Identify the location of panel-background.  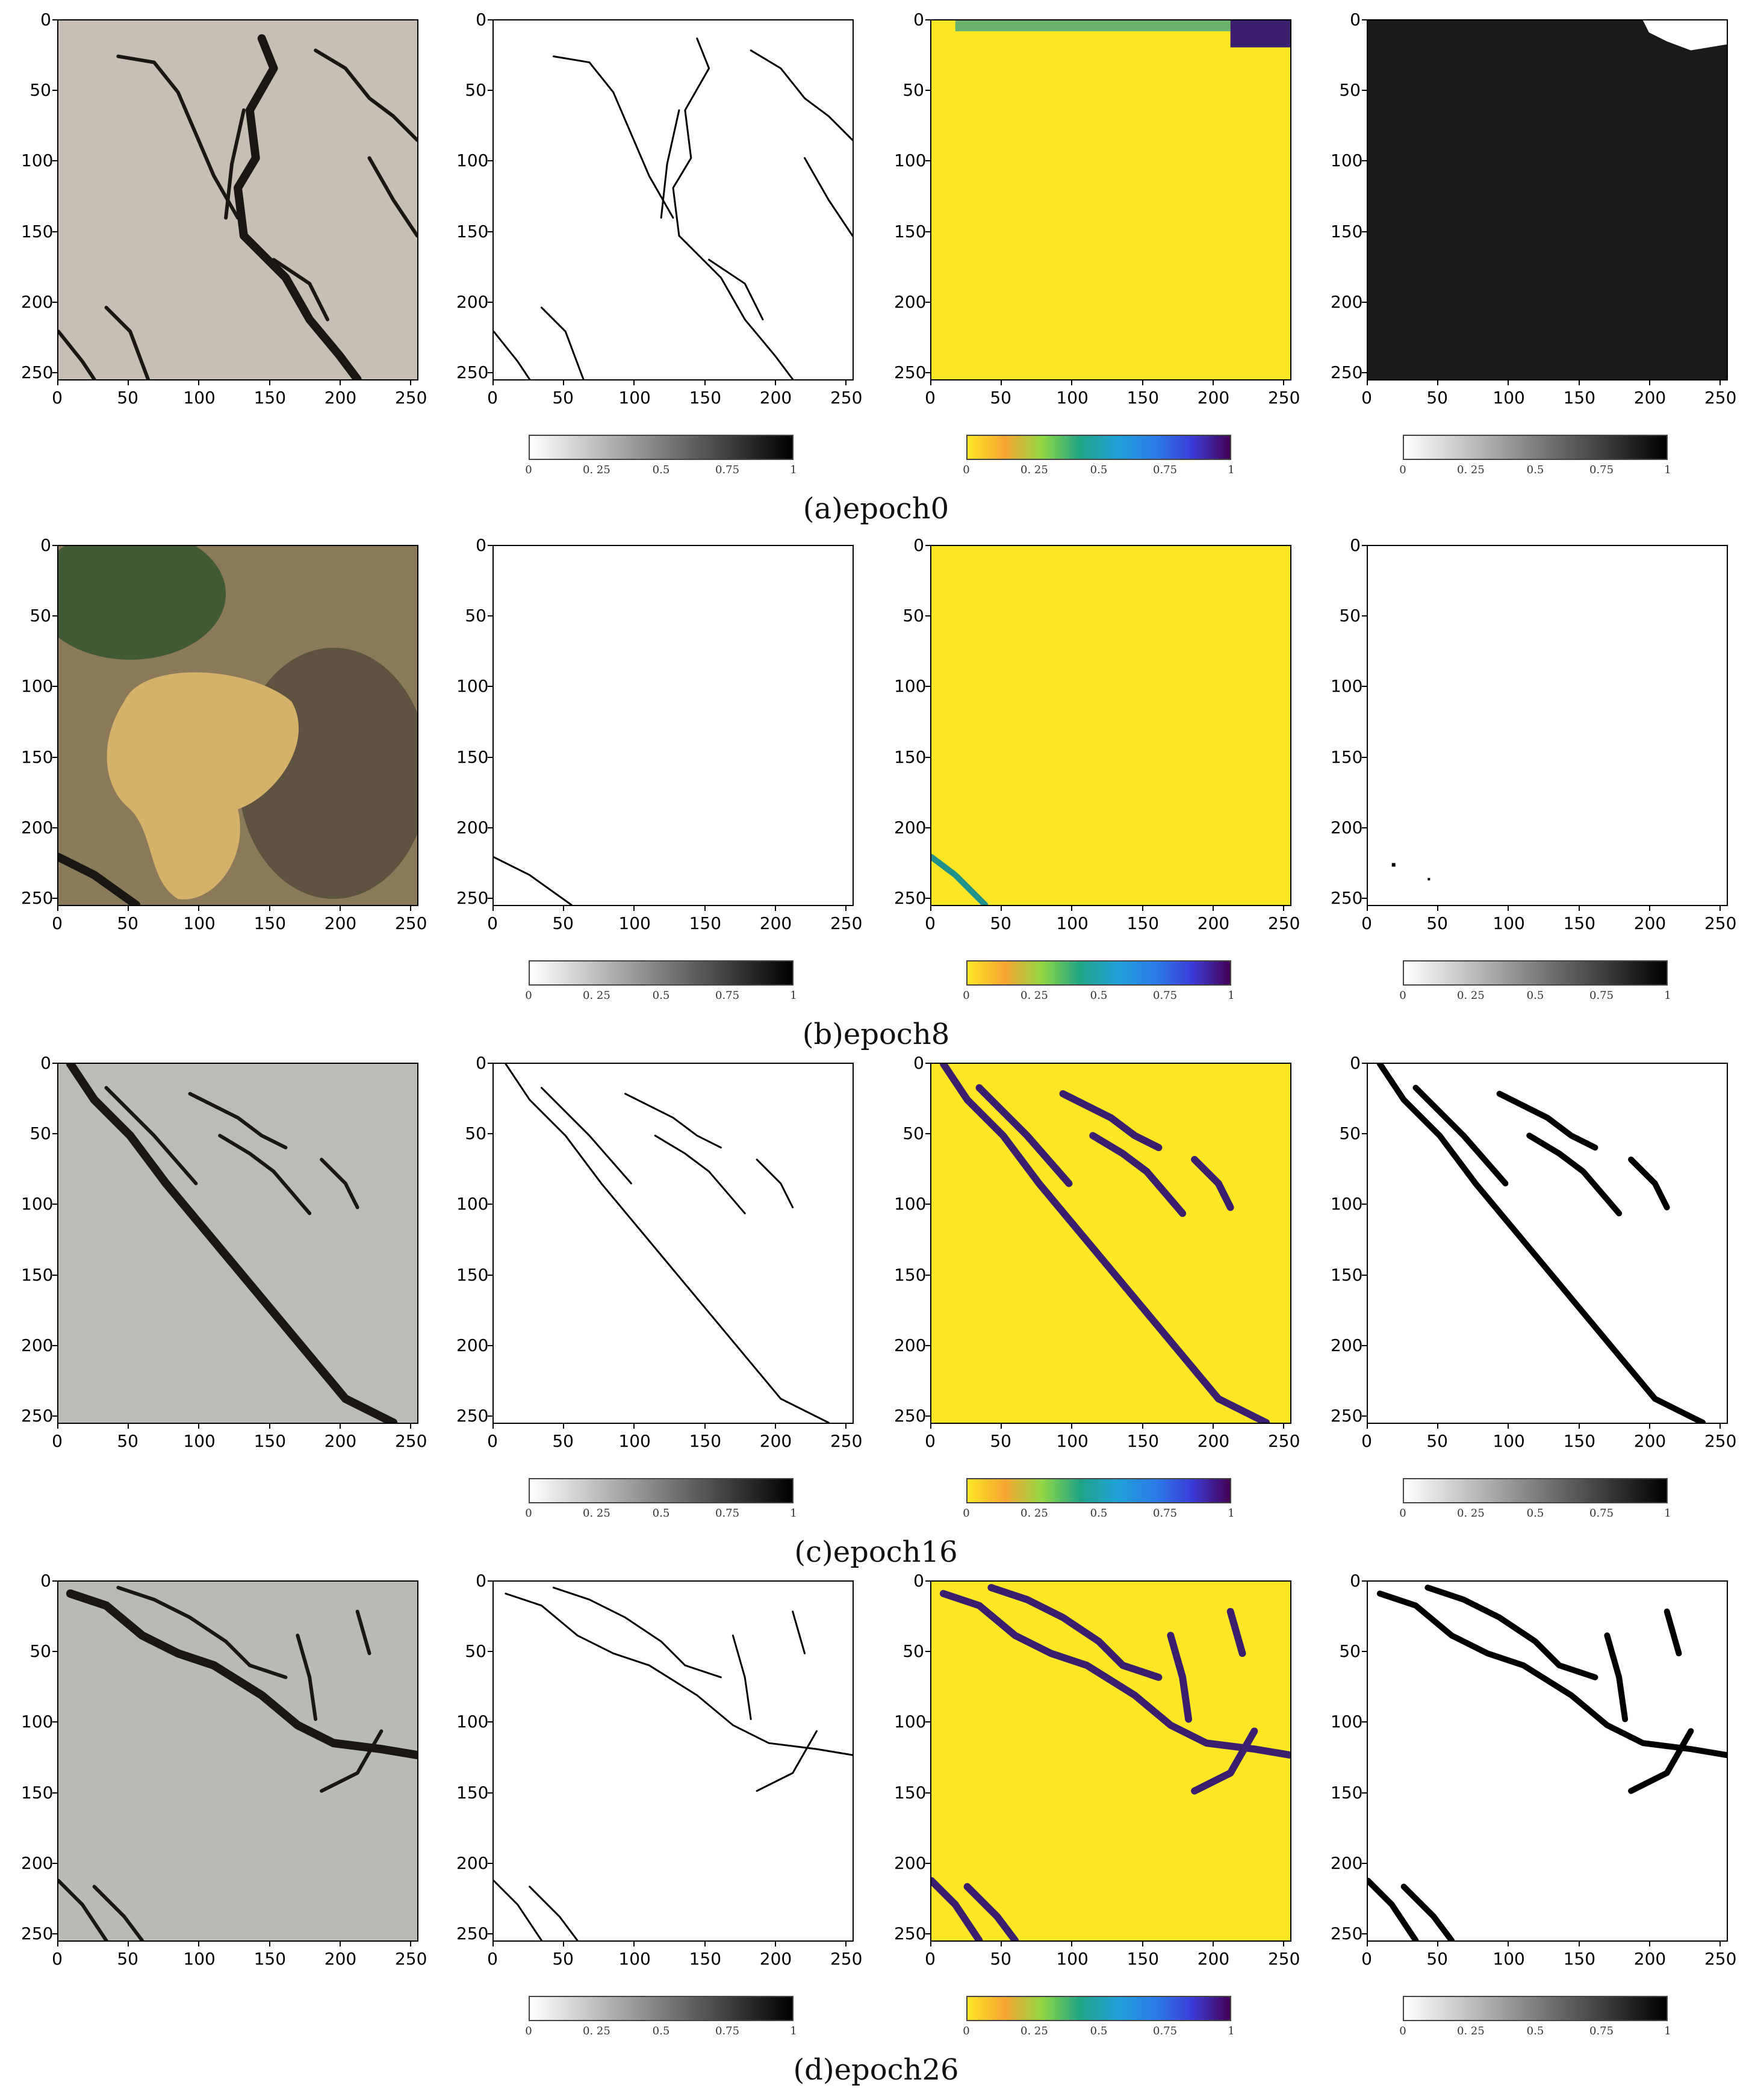
(1547, 1761).